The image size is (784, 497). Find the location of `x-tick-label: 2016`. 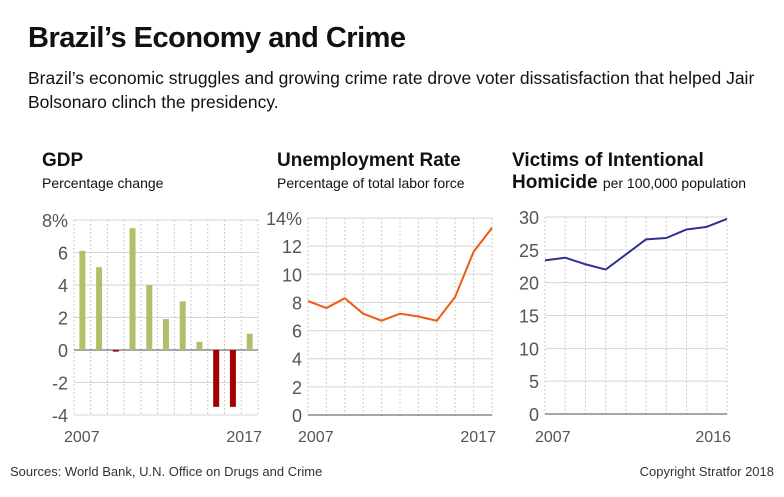

x-tick-label: 2016 is located at coordinates (713, 437).